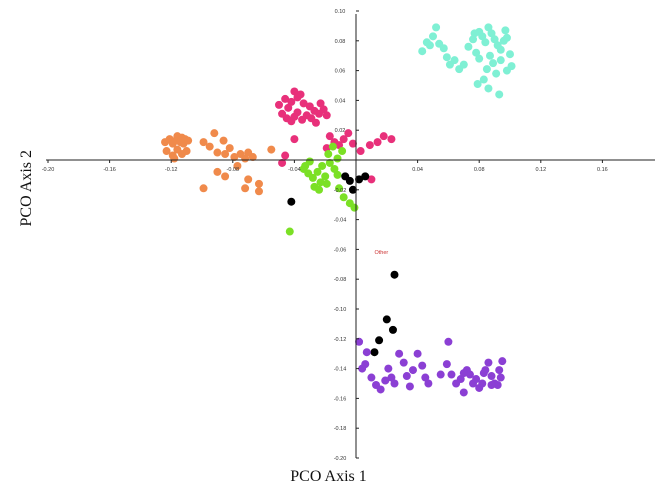 The image size is (657, 492). What do you see at coordinates (109, 170) in the screenshot?
I see `x-tick-label: -0.16` at bounding box center [109, 170].